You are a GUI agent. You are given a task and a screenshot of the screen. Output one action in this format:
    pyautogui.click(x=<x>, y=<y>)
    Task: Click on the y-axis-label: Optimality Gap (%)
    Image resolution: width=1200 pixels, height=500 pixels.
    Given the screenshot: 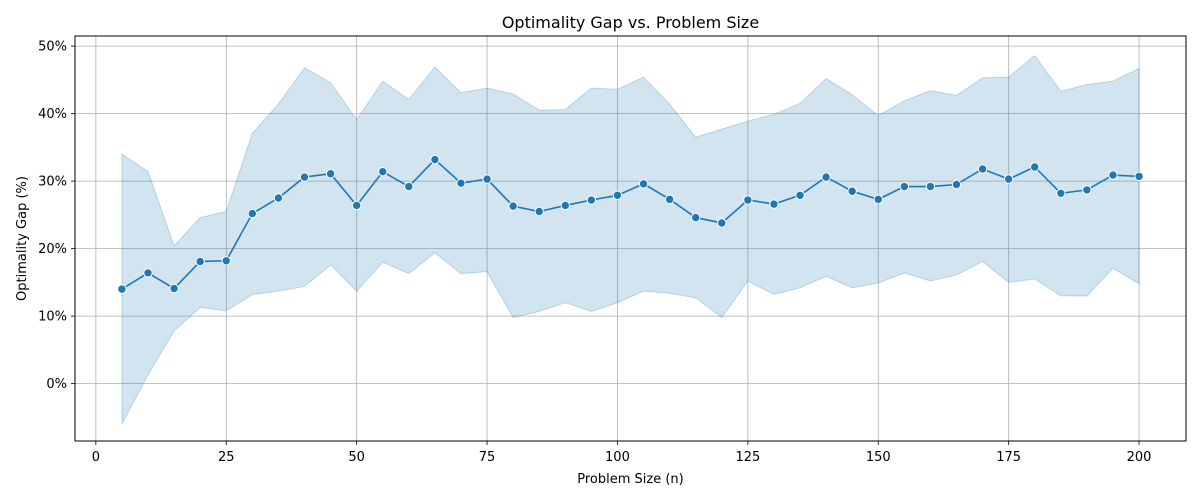 What is the action you would take?
    pyautogui.click(x=22, y=238)
    